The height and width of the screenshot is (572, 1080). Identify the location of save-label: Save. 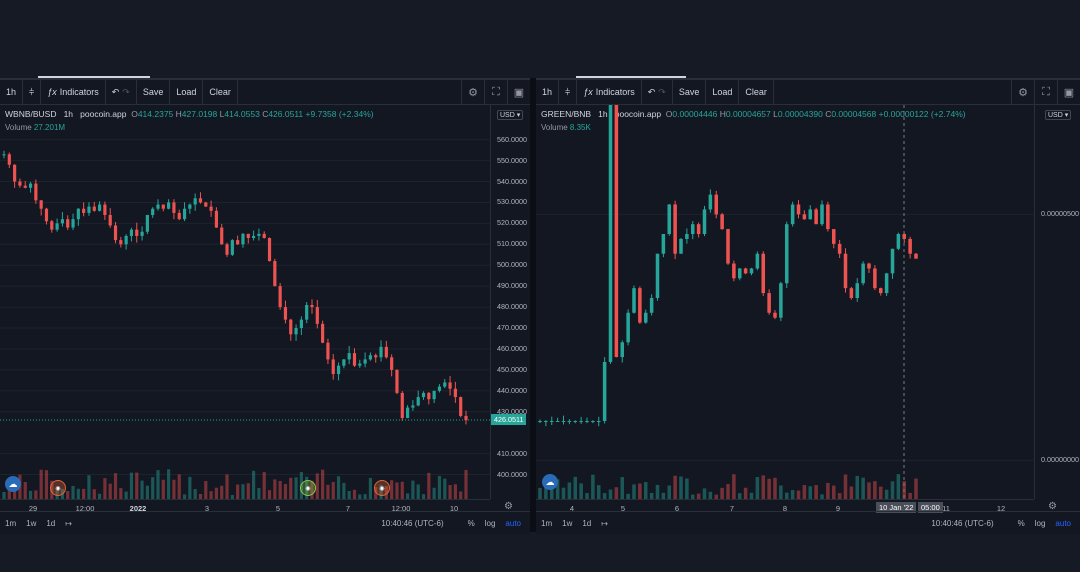
(153, 92).